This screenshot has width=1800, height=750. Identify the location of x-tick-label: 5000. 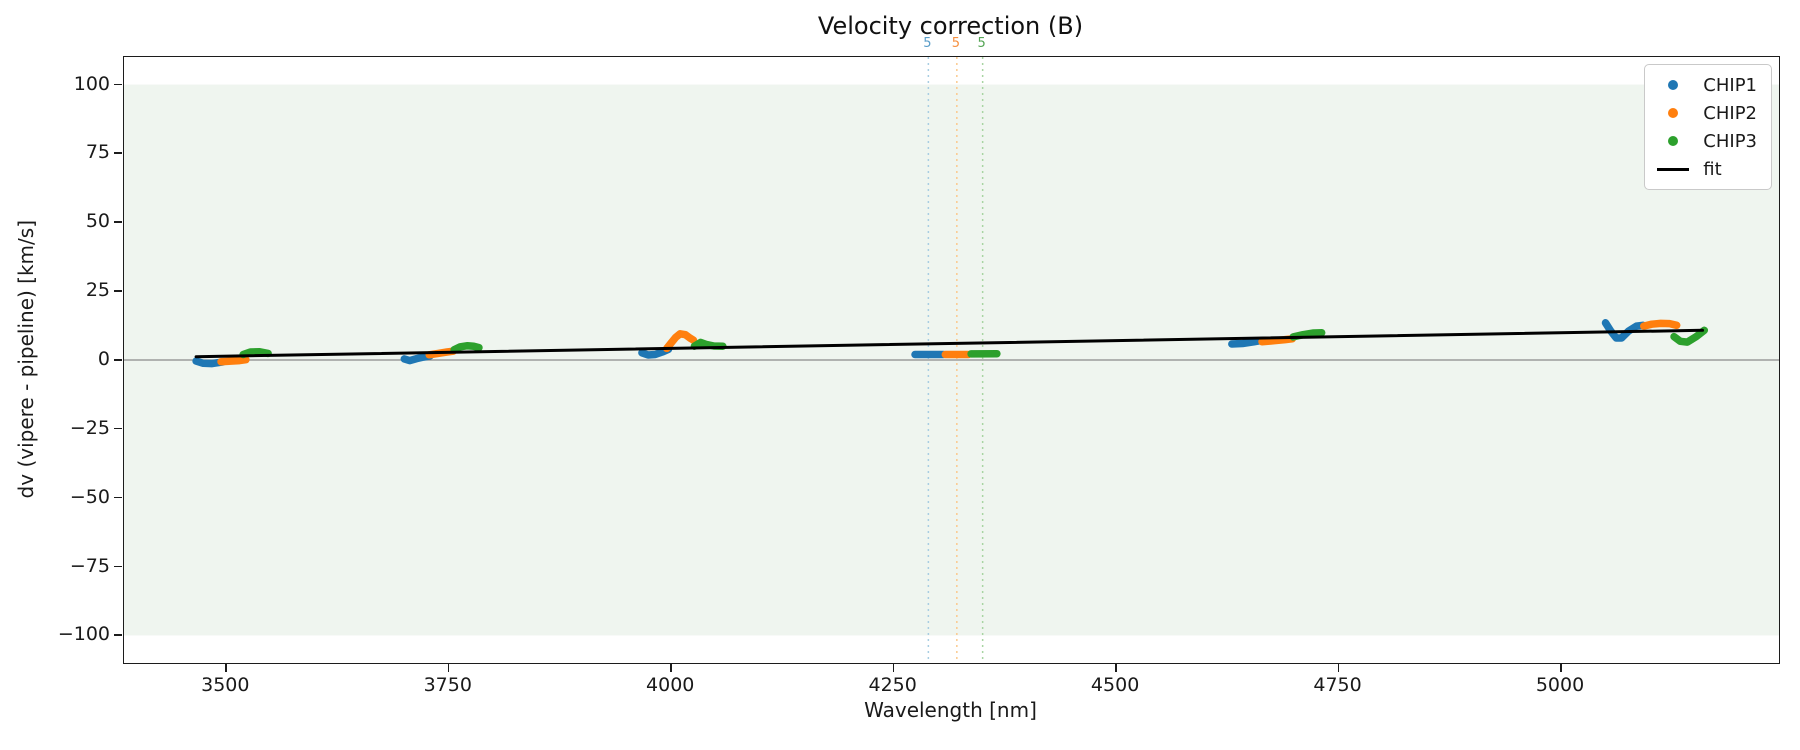
(1560, 685).